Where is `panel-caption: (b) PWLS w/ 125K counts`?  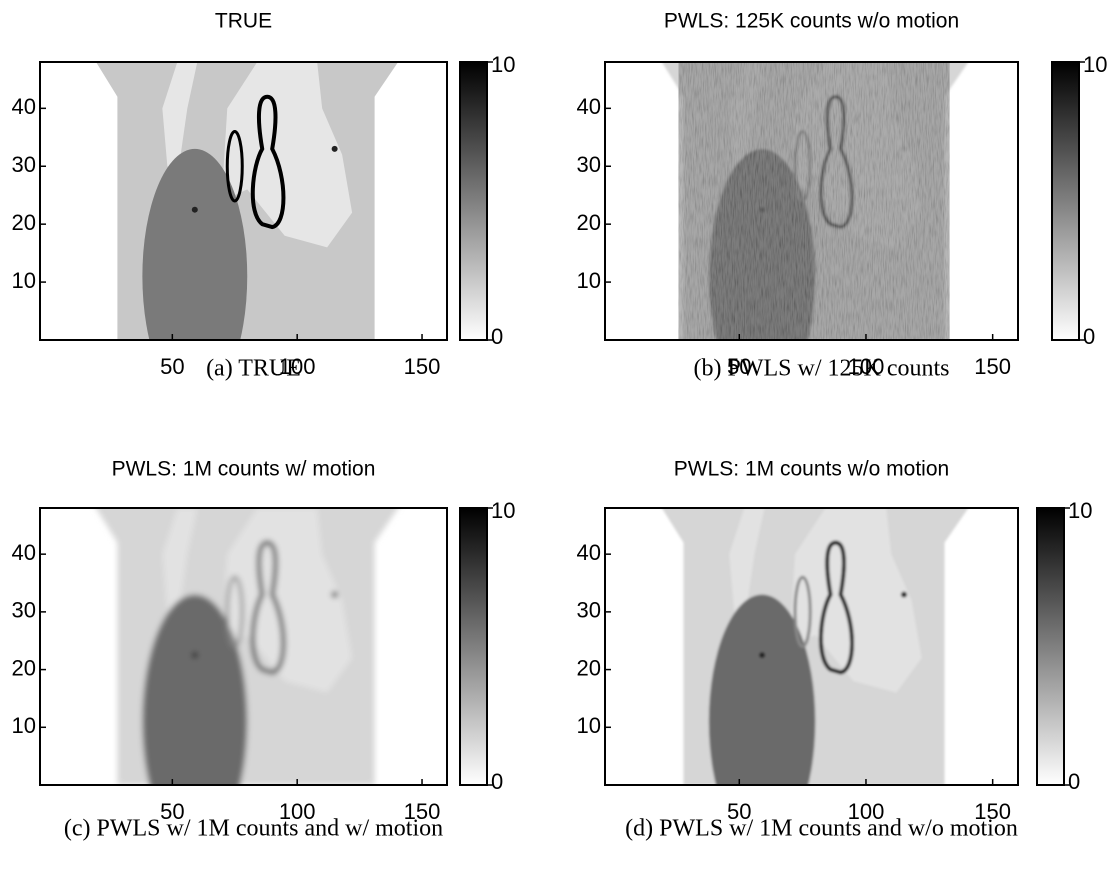
panel-caption: (b) PWLS w/ 125K counts is located at coordinates (822, 369).